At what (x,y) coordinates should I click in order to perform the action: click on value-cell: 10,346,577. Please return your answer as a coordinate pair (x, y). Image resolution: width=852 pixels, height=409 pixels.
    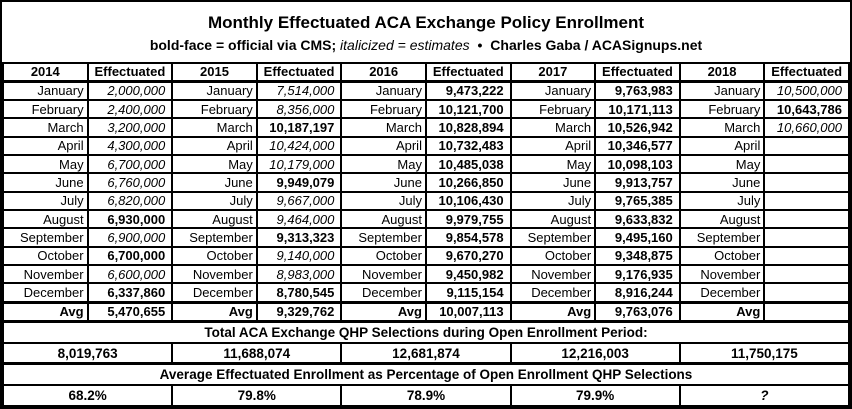
    Looking at the image, I should click on (637, 145).